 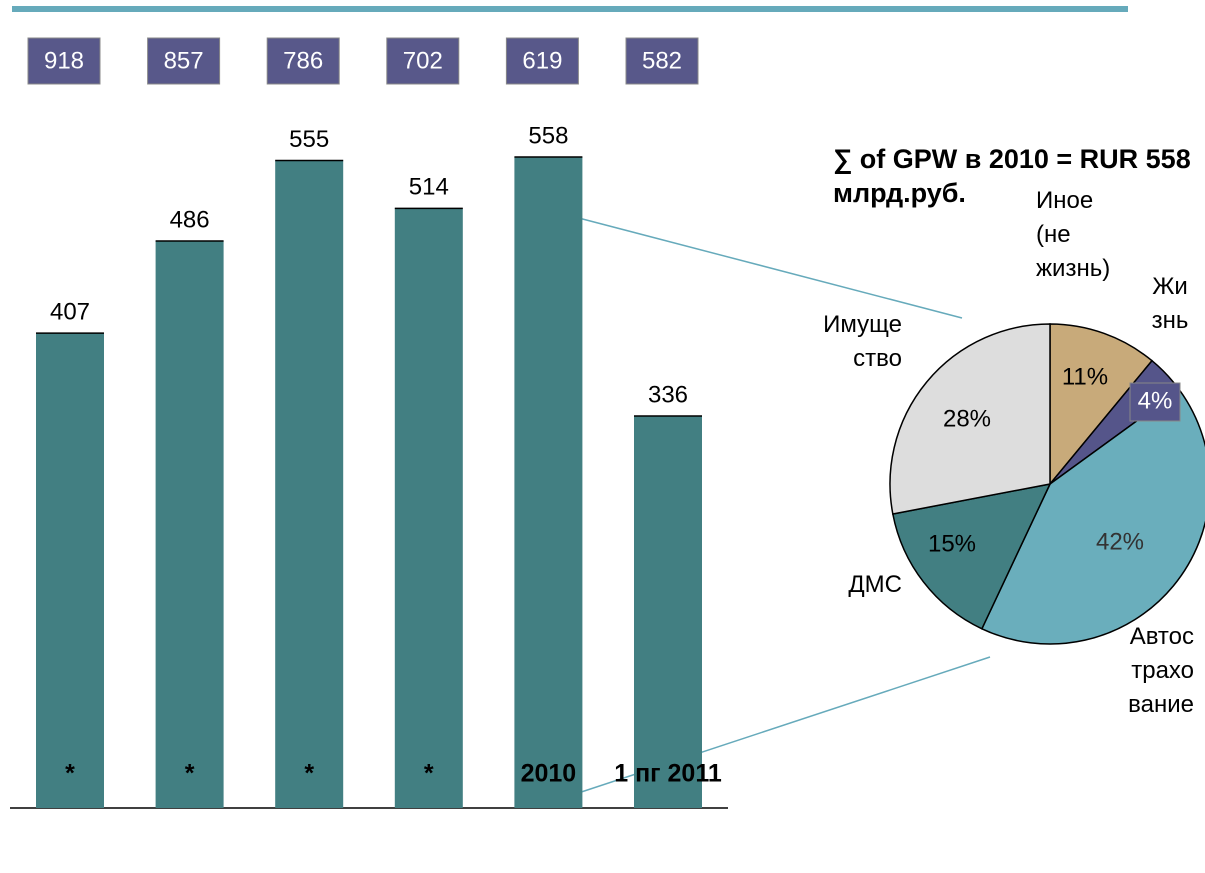 I want to click on pie-category-label: Автострахование, so click(x=1161, y=670).